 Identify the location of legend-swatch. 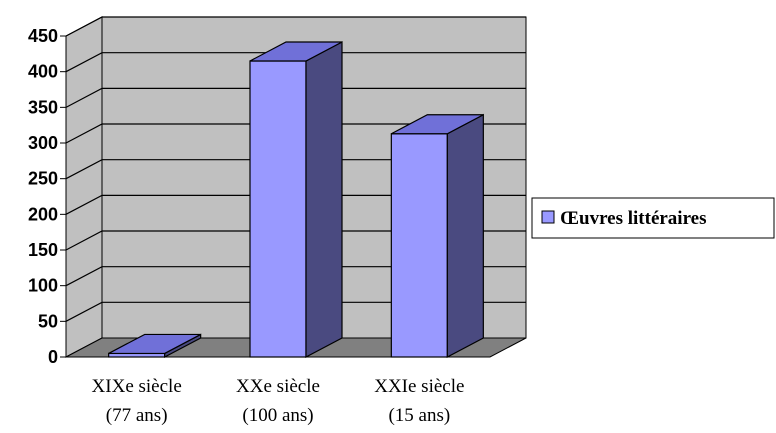
(548, 217).